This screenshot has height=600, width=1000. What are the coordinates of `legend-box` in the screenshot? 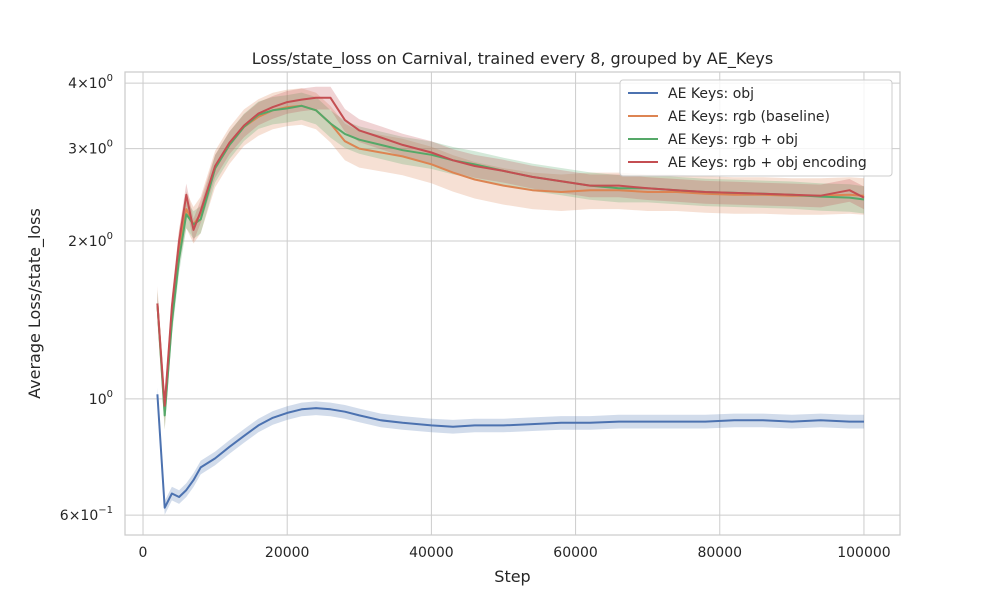 It's located at (756, 128).